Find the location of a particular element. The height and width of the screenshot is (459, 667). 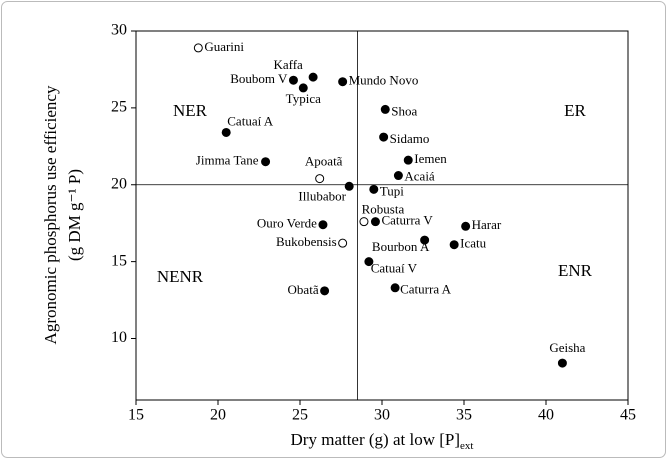

point-label: Geisha is located at coordinates (567, 347).